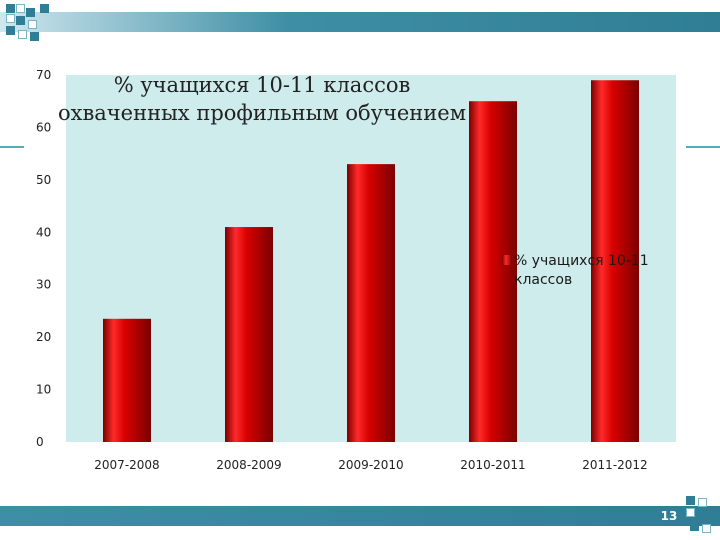 Image resolution: width=720 pixels, height=540 pixels. Describe the element at coordinates (249, 334) in the screenshot. I see `bar-2008-2009` at that location.